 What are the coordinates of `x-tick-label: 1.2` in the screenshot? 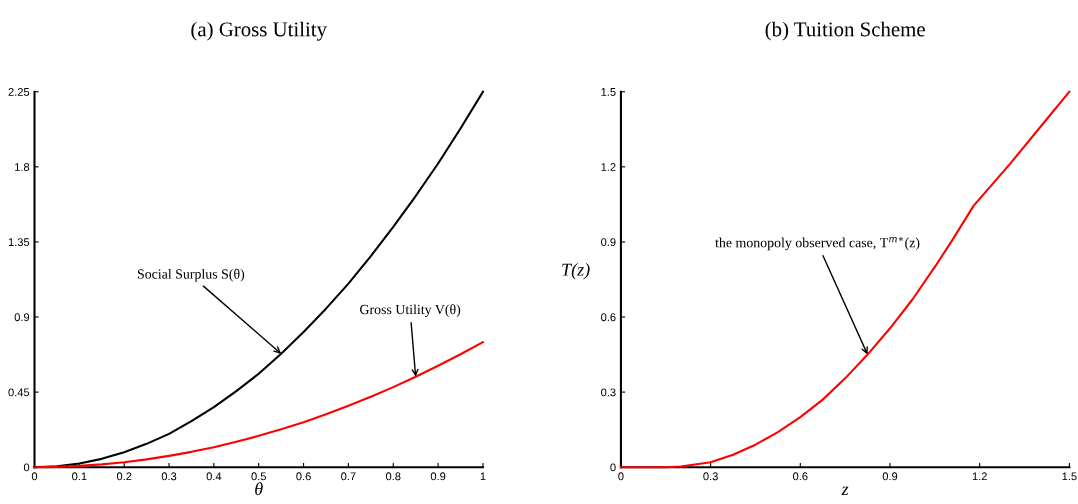 It's located at (979, 476).